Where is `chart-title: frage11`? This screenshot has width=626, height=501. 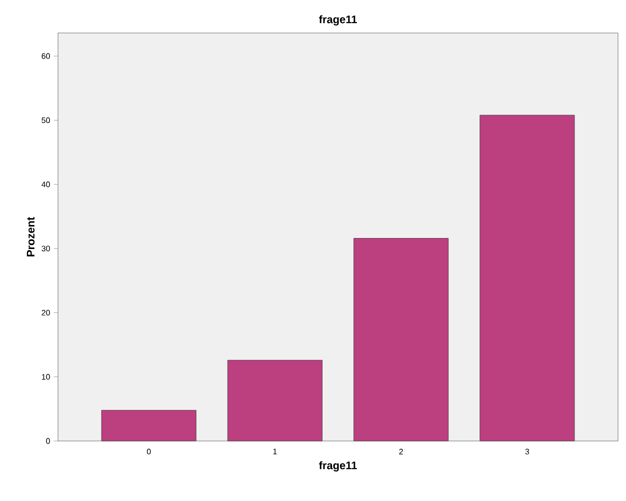 chart-title: frage11 is located at coordinates (338, 20).